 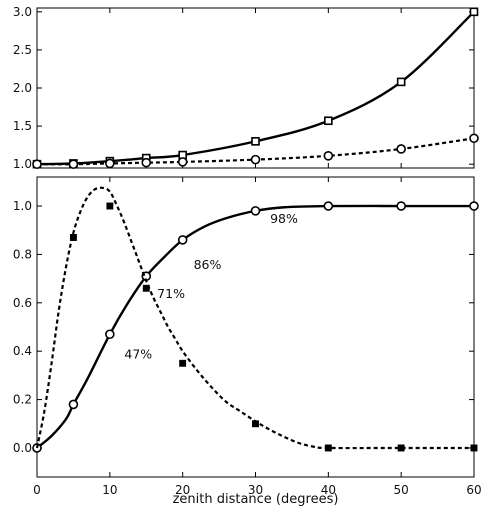 What do you see at coordinates (255, 490) in the screenshot?
I see `x-tick-label: 30` at bounding box center [255, 490].